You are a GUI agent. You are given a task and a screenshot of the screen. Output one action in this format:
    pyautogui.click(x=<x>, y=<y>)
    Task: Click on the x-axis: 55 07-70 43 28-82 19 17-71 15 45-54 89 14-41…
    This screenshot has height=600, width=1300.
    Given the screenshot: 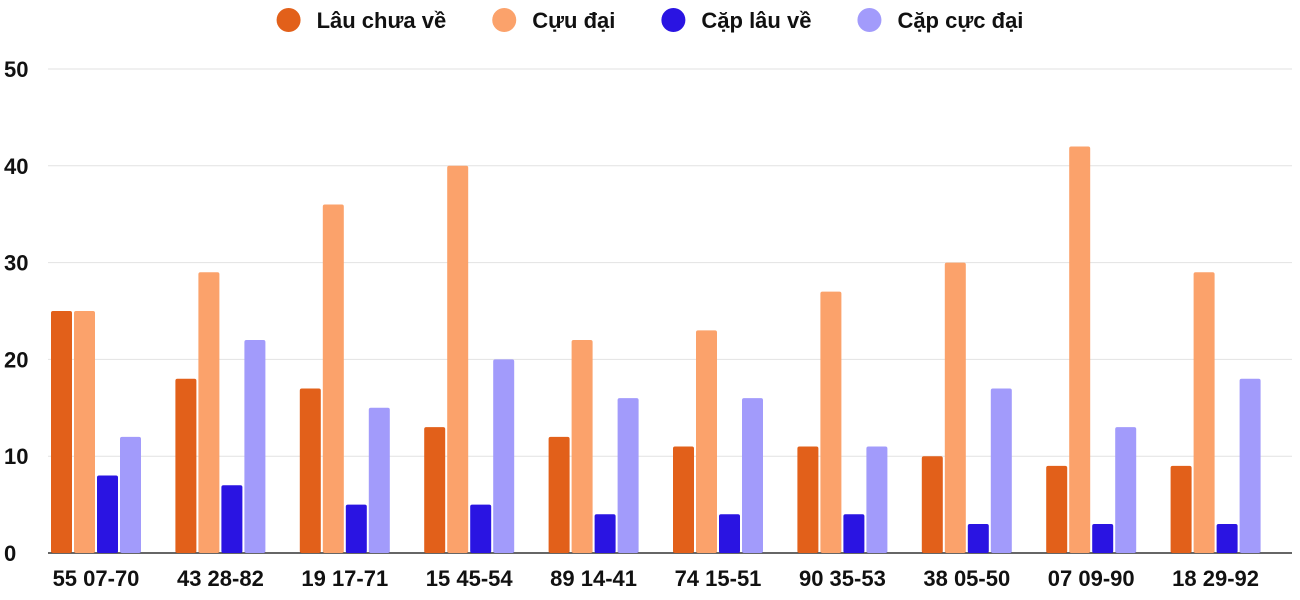 What is the action you would take?
    pyautogui.click(x=656, y=578)
    